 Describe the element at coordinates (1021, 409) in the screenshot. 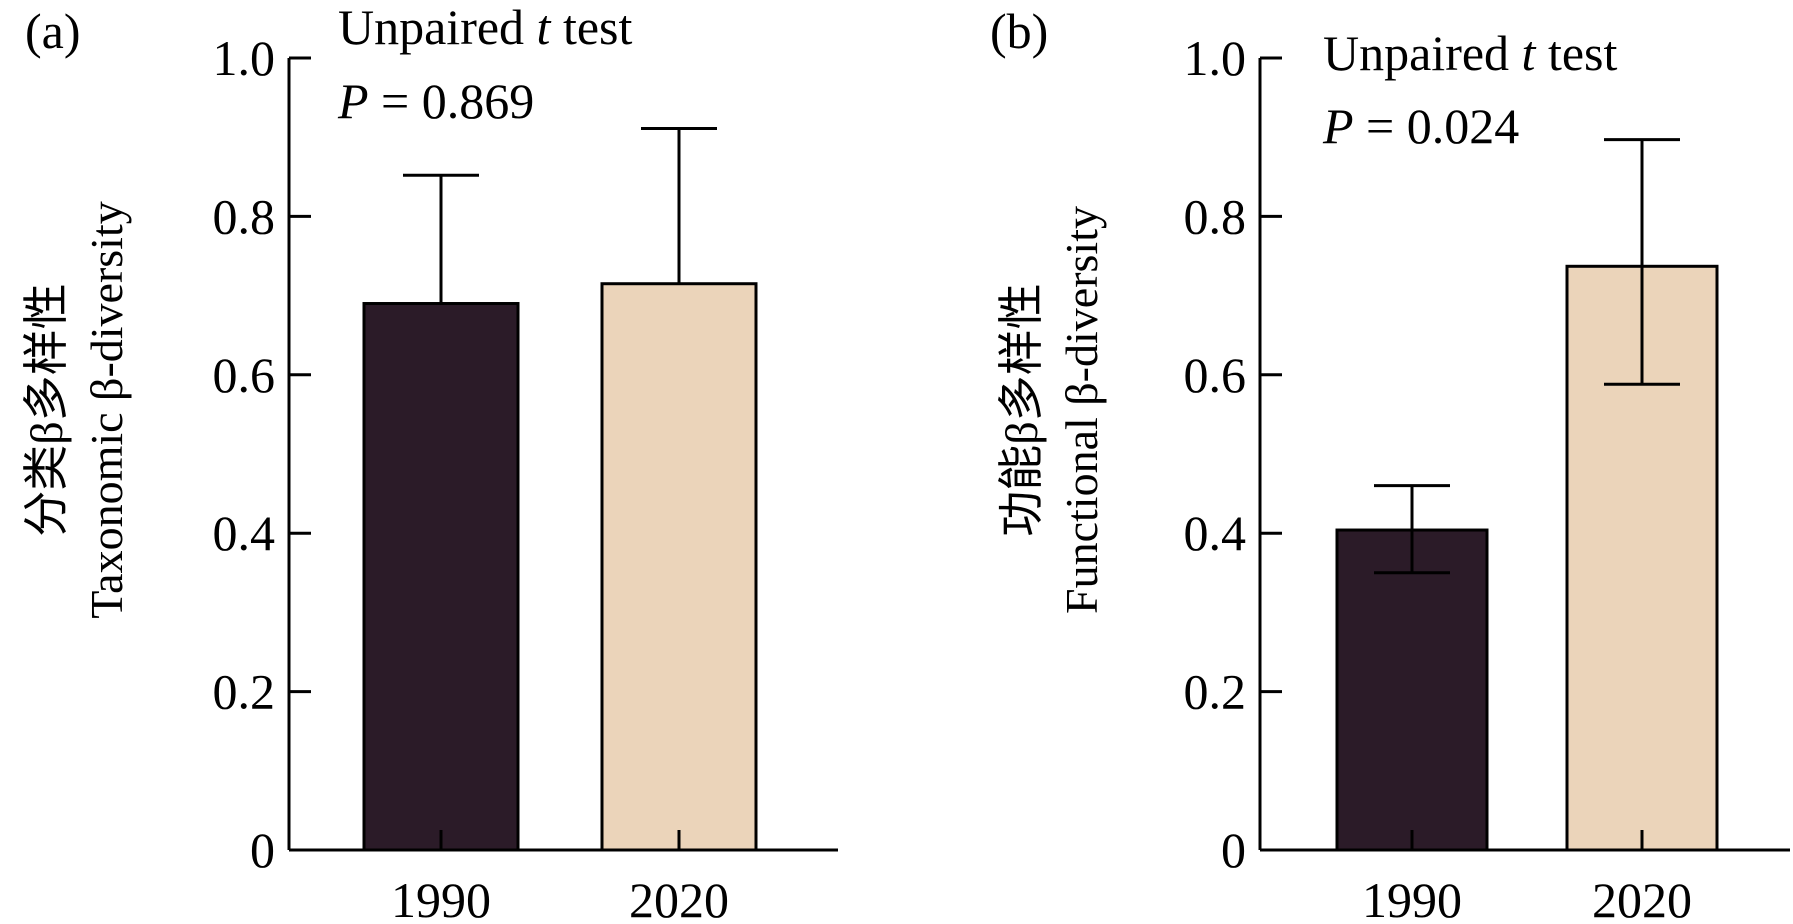

I see `y-axis-label-zh: 功能β多样性` at that location.